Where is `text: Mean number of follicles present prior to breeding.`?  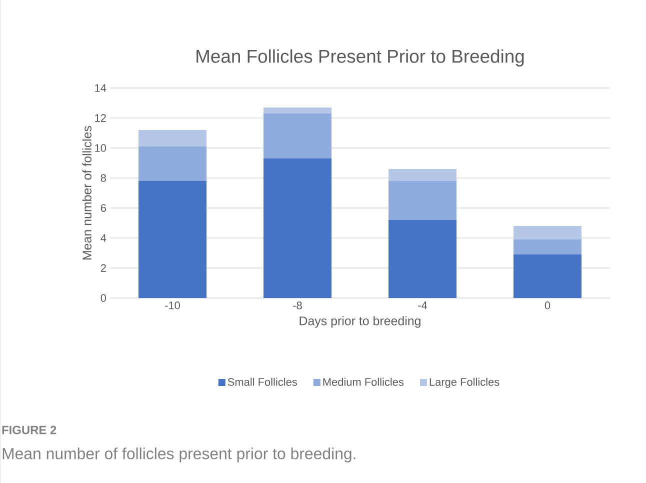 text: Mean number of follicles present prior to breeding. is located at coordinates (179, 455).